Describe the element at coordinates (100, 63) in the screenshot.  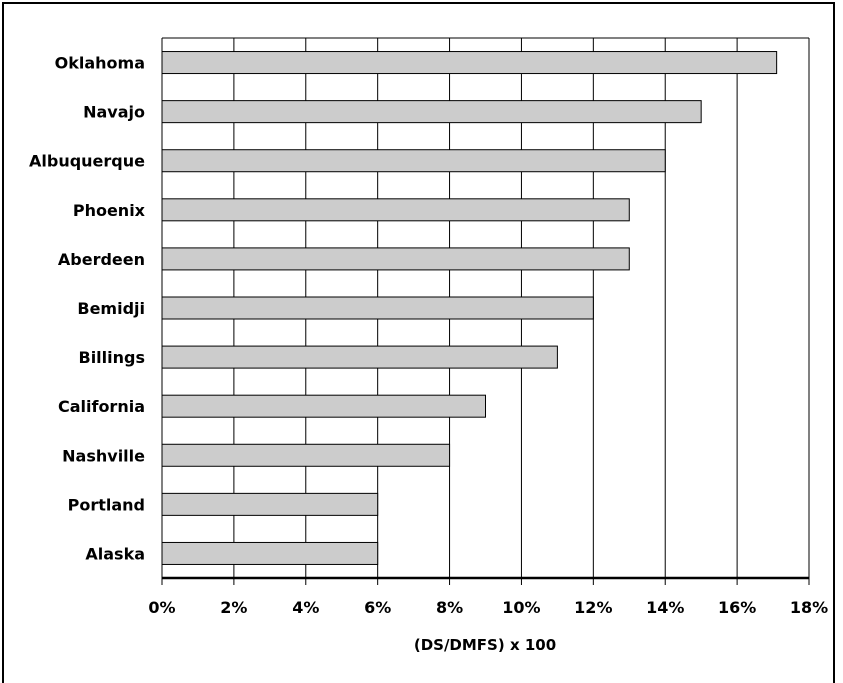
I see `category-label: Oklahoma` at that location.